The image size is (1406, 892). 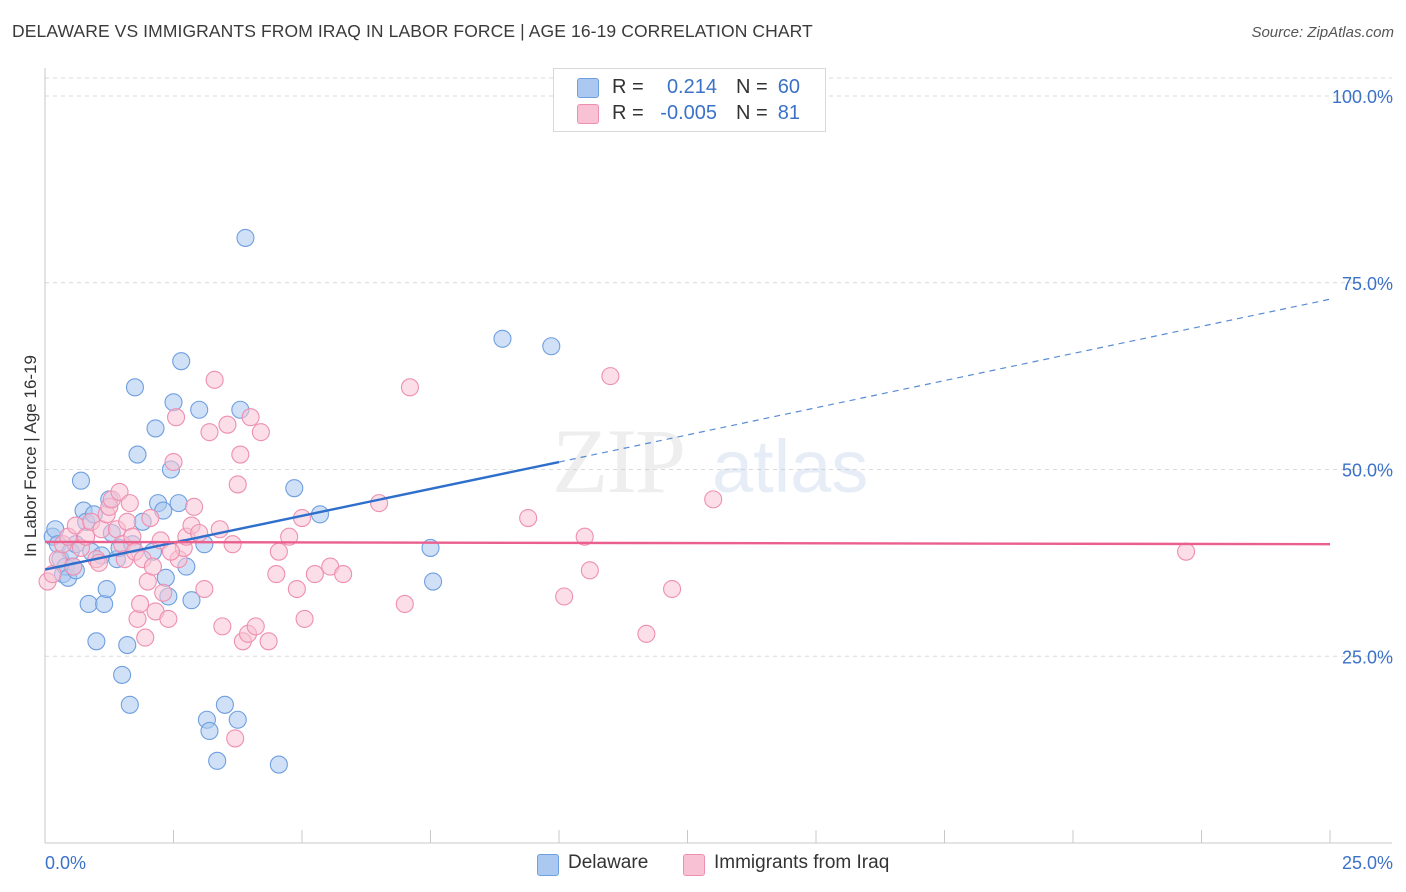 I want to click on legend-r-value: 0.214, so click(x=691, y=87).